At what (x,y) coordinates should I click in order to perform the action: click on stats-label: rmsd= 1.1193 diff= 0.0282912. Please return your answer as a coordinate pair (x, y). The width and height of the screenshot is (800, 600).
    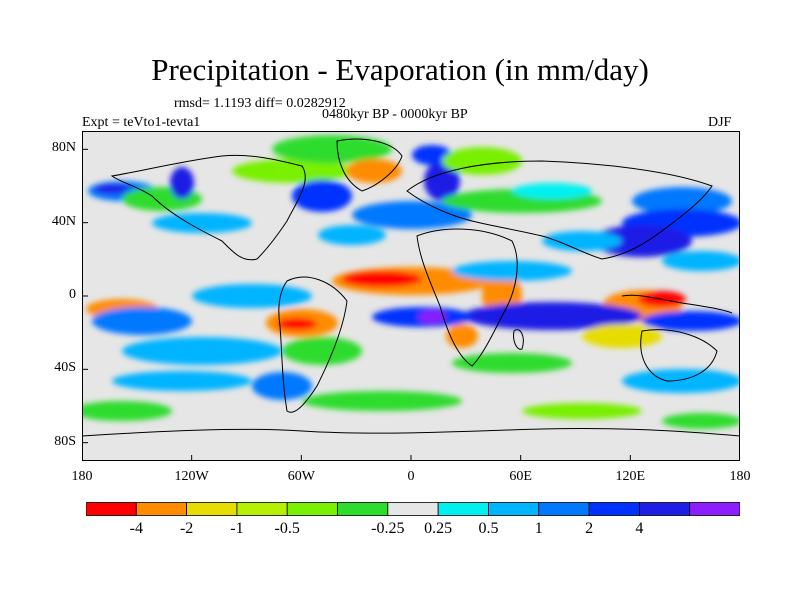
    Looking at the image, I should click on (260, 103).